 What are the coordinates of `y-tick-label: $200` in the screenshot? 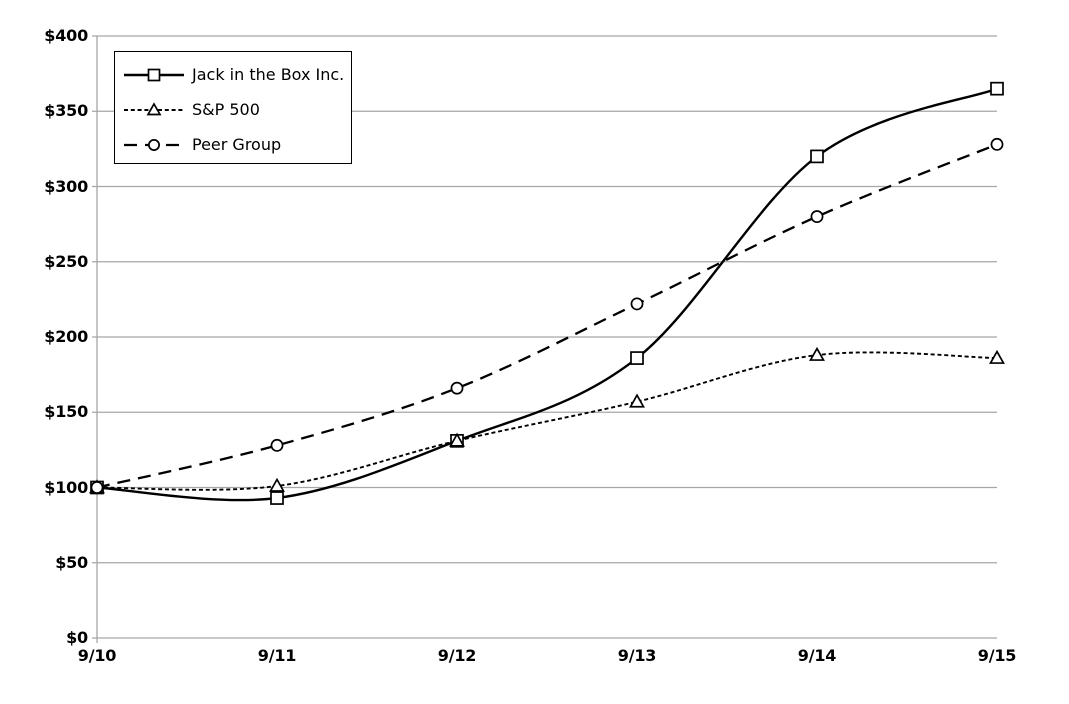 It's located at (66, 336).